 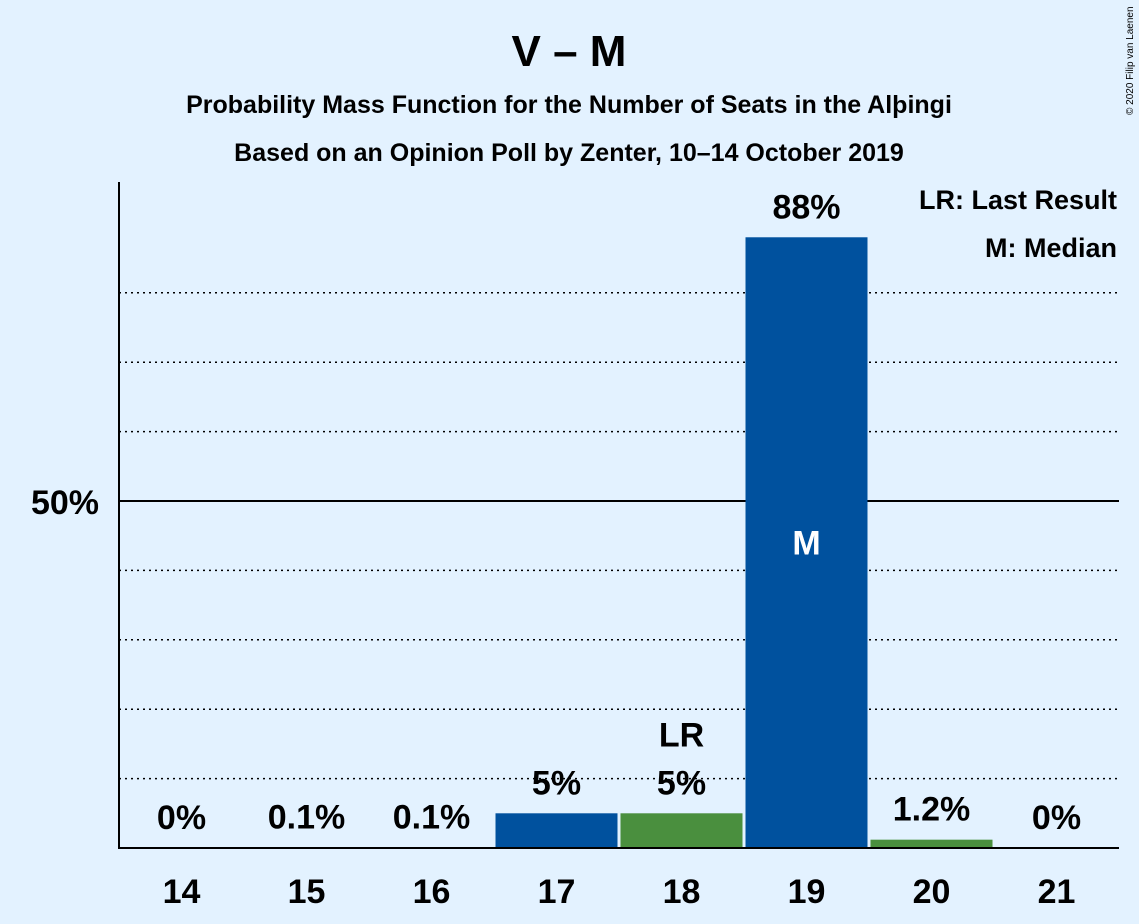 I want to click on legend-median: M: Median, so click(x=1051, y=248).